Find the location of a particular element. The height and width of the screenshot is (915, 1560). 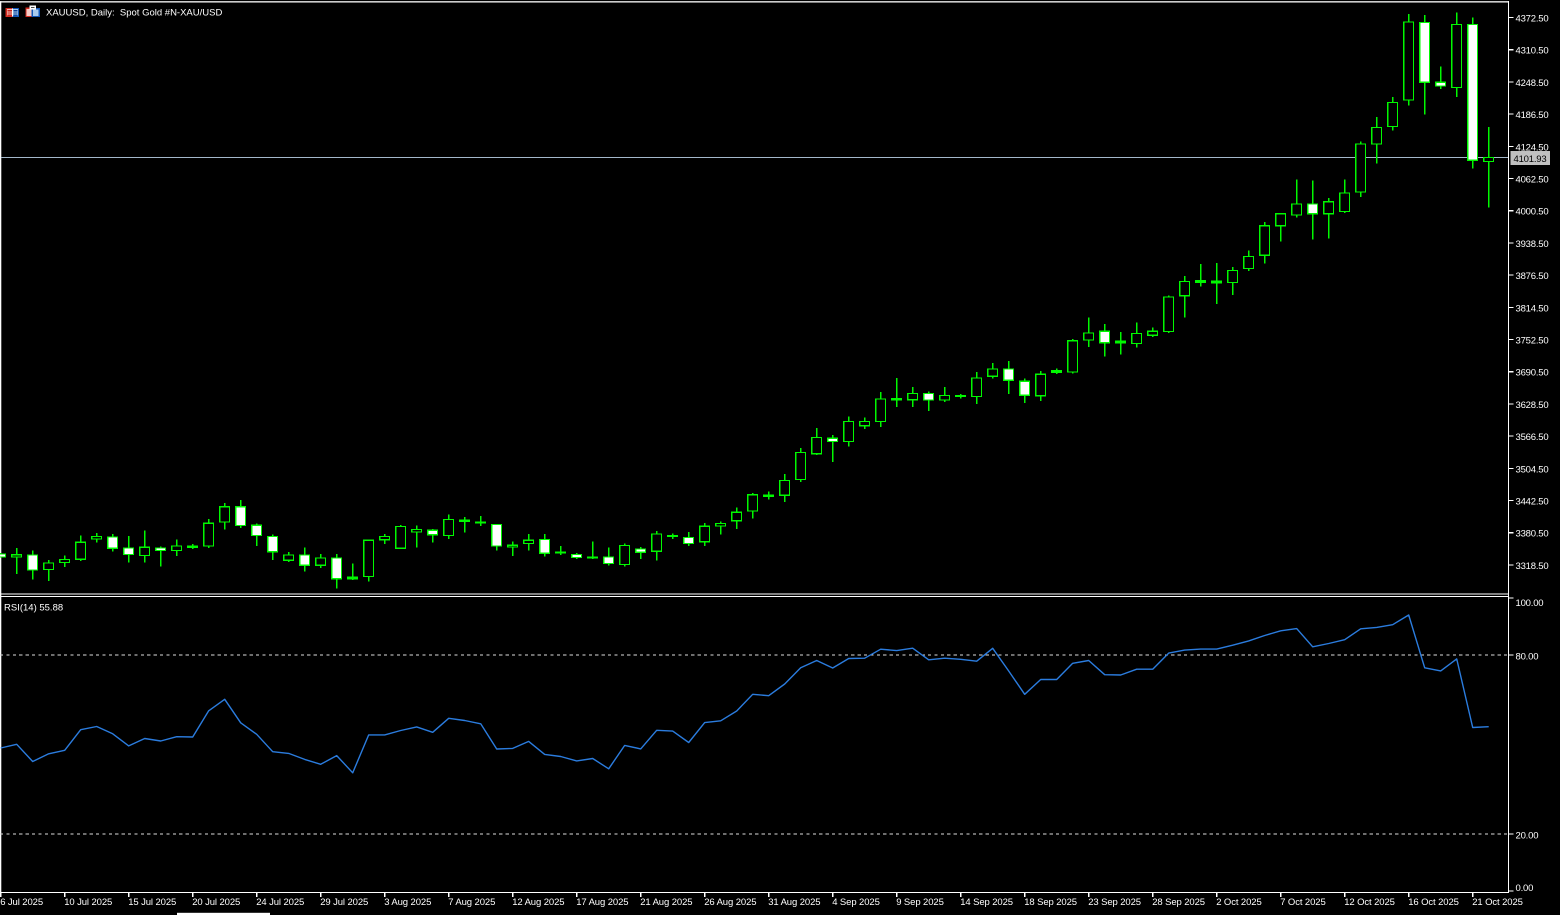

svg-text: 3814.50 is located at coordinates (1532, 308).